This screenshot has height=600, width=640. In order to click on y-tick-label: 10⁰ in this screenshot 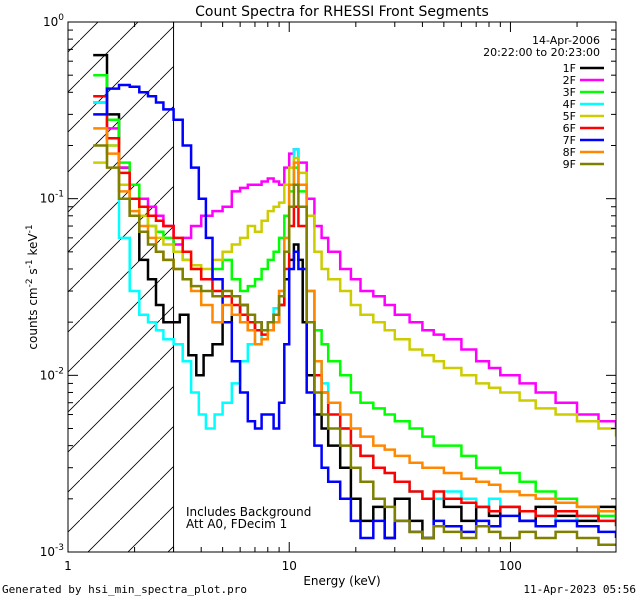, I will do `click(53, 21)`.